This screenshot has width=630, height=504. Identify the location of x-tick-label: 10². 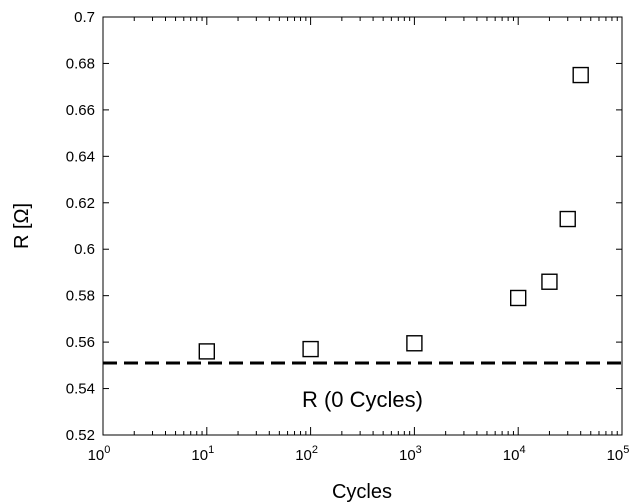
(306, 454).